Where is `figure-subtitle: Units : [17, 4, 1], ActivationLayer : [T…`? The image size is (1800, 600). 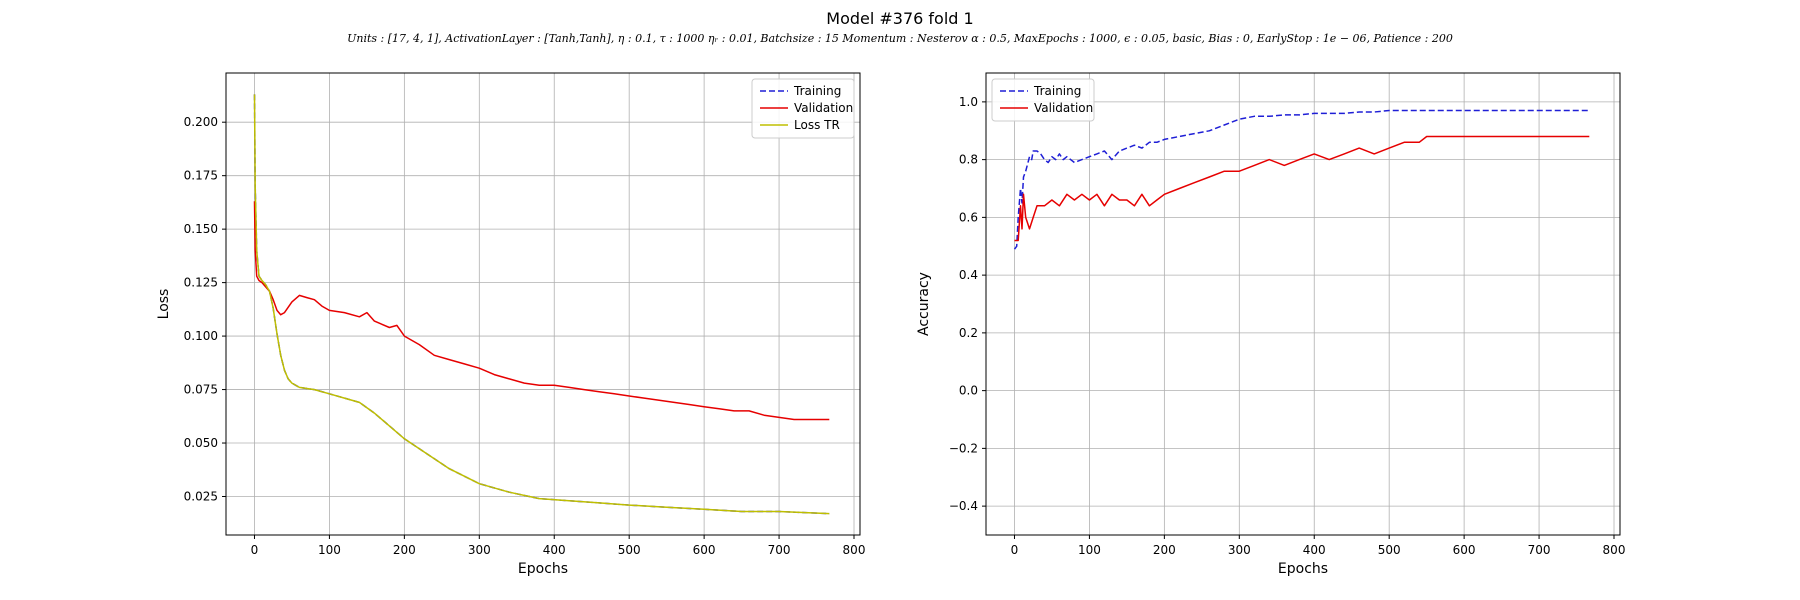
figure-subtitle: Units : [17, 4, 1], ActivationLayer : [T… is located at coordinates (900, 38).